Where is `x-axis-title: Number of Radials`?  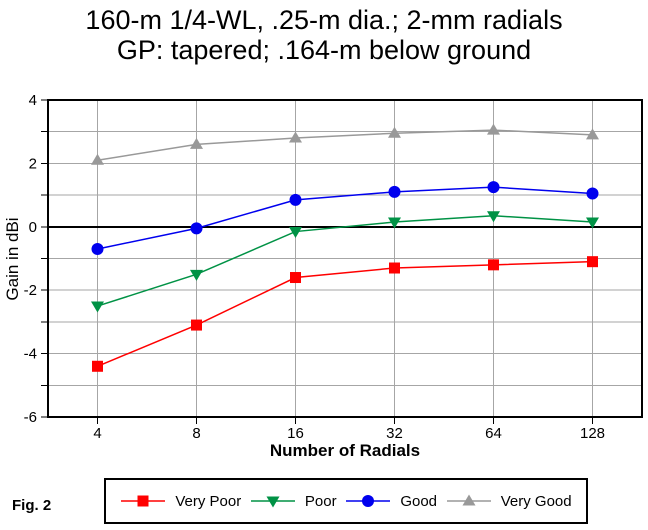 x-axis-title: Number of Radials is located at coordinates (345, 450).